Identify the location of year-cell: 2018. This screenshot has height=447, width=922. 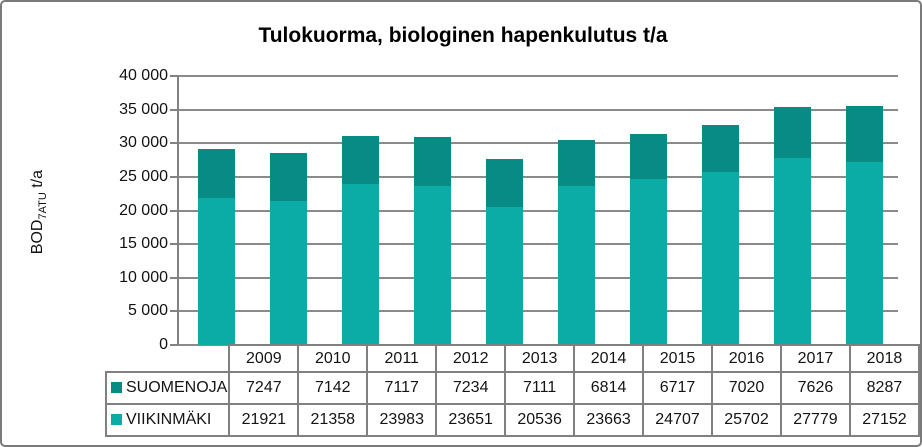
(884, 358).